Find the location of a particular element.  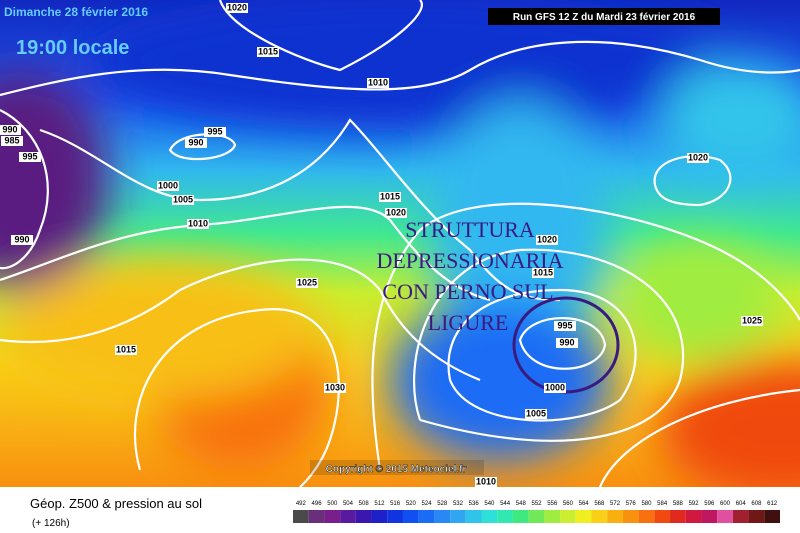

annotation-line: DEPRESSIONARIA is located at coordinates (469, 260).